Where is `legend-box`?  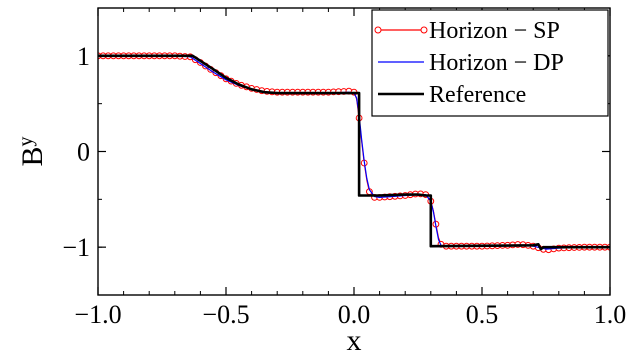 legend-box is located at coordinates (490, 63).